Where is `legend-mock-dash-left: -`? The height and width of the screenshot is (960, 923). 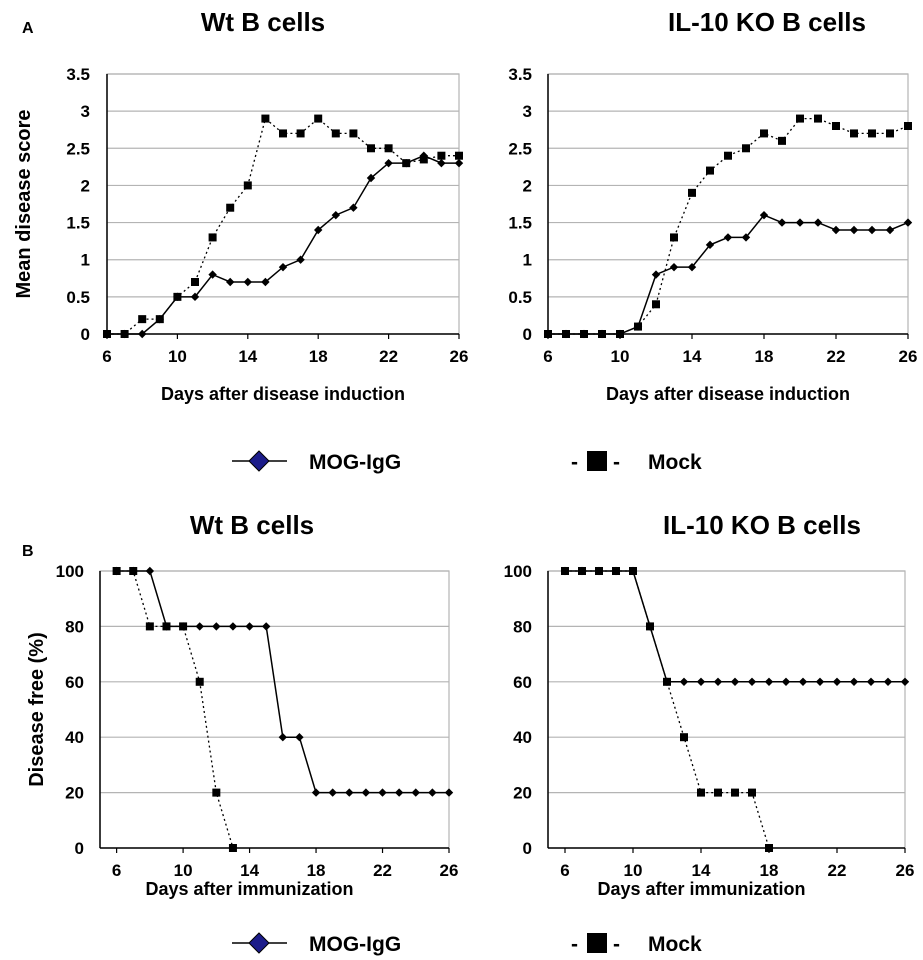 legend-mock-dash-left: - is located at coordinates (574, 944).